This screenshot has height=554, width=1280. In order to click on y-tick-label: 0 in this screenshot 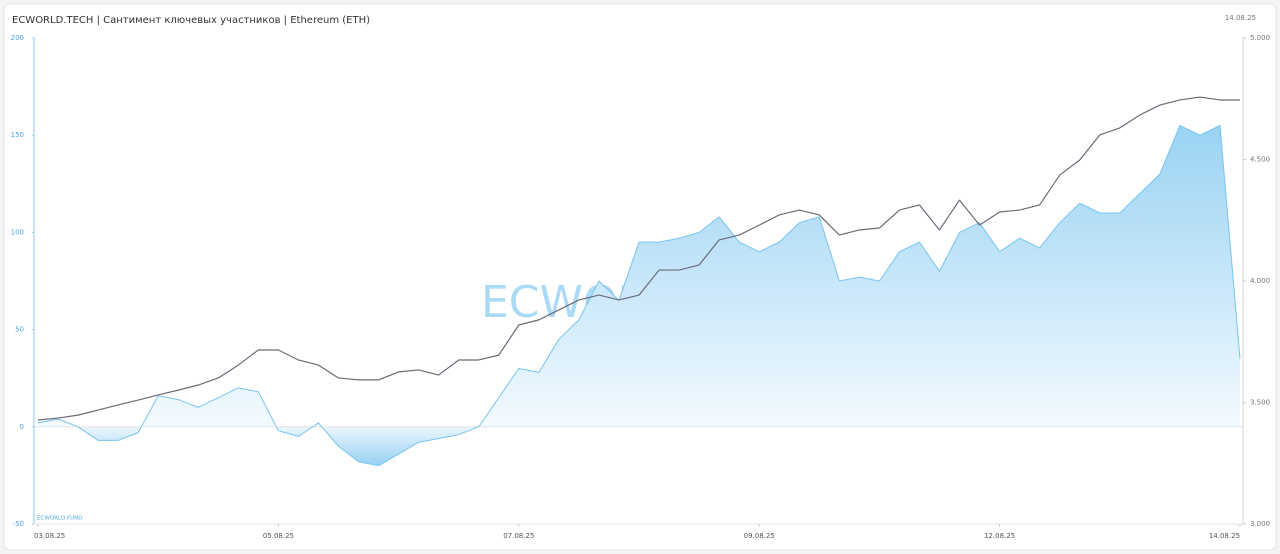, I will do `click(22, 427)`.